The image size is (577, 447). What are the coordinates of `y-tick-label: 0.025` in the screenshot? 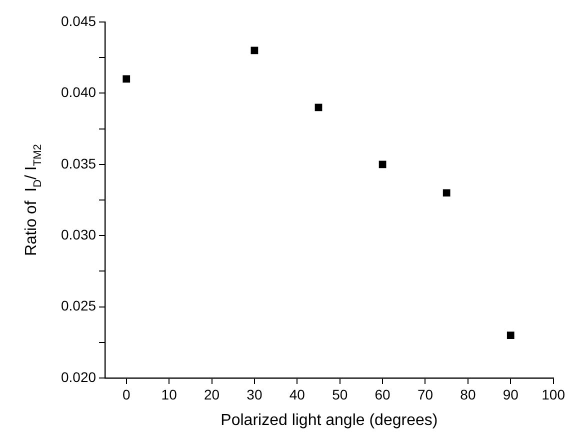 It's located at (78, 306).